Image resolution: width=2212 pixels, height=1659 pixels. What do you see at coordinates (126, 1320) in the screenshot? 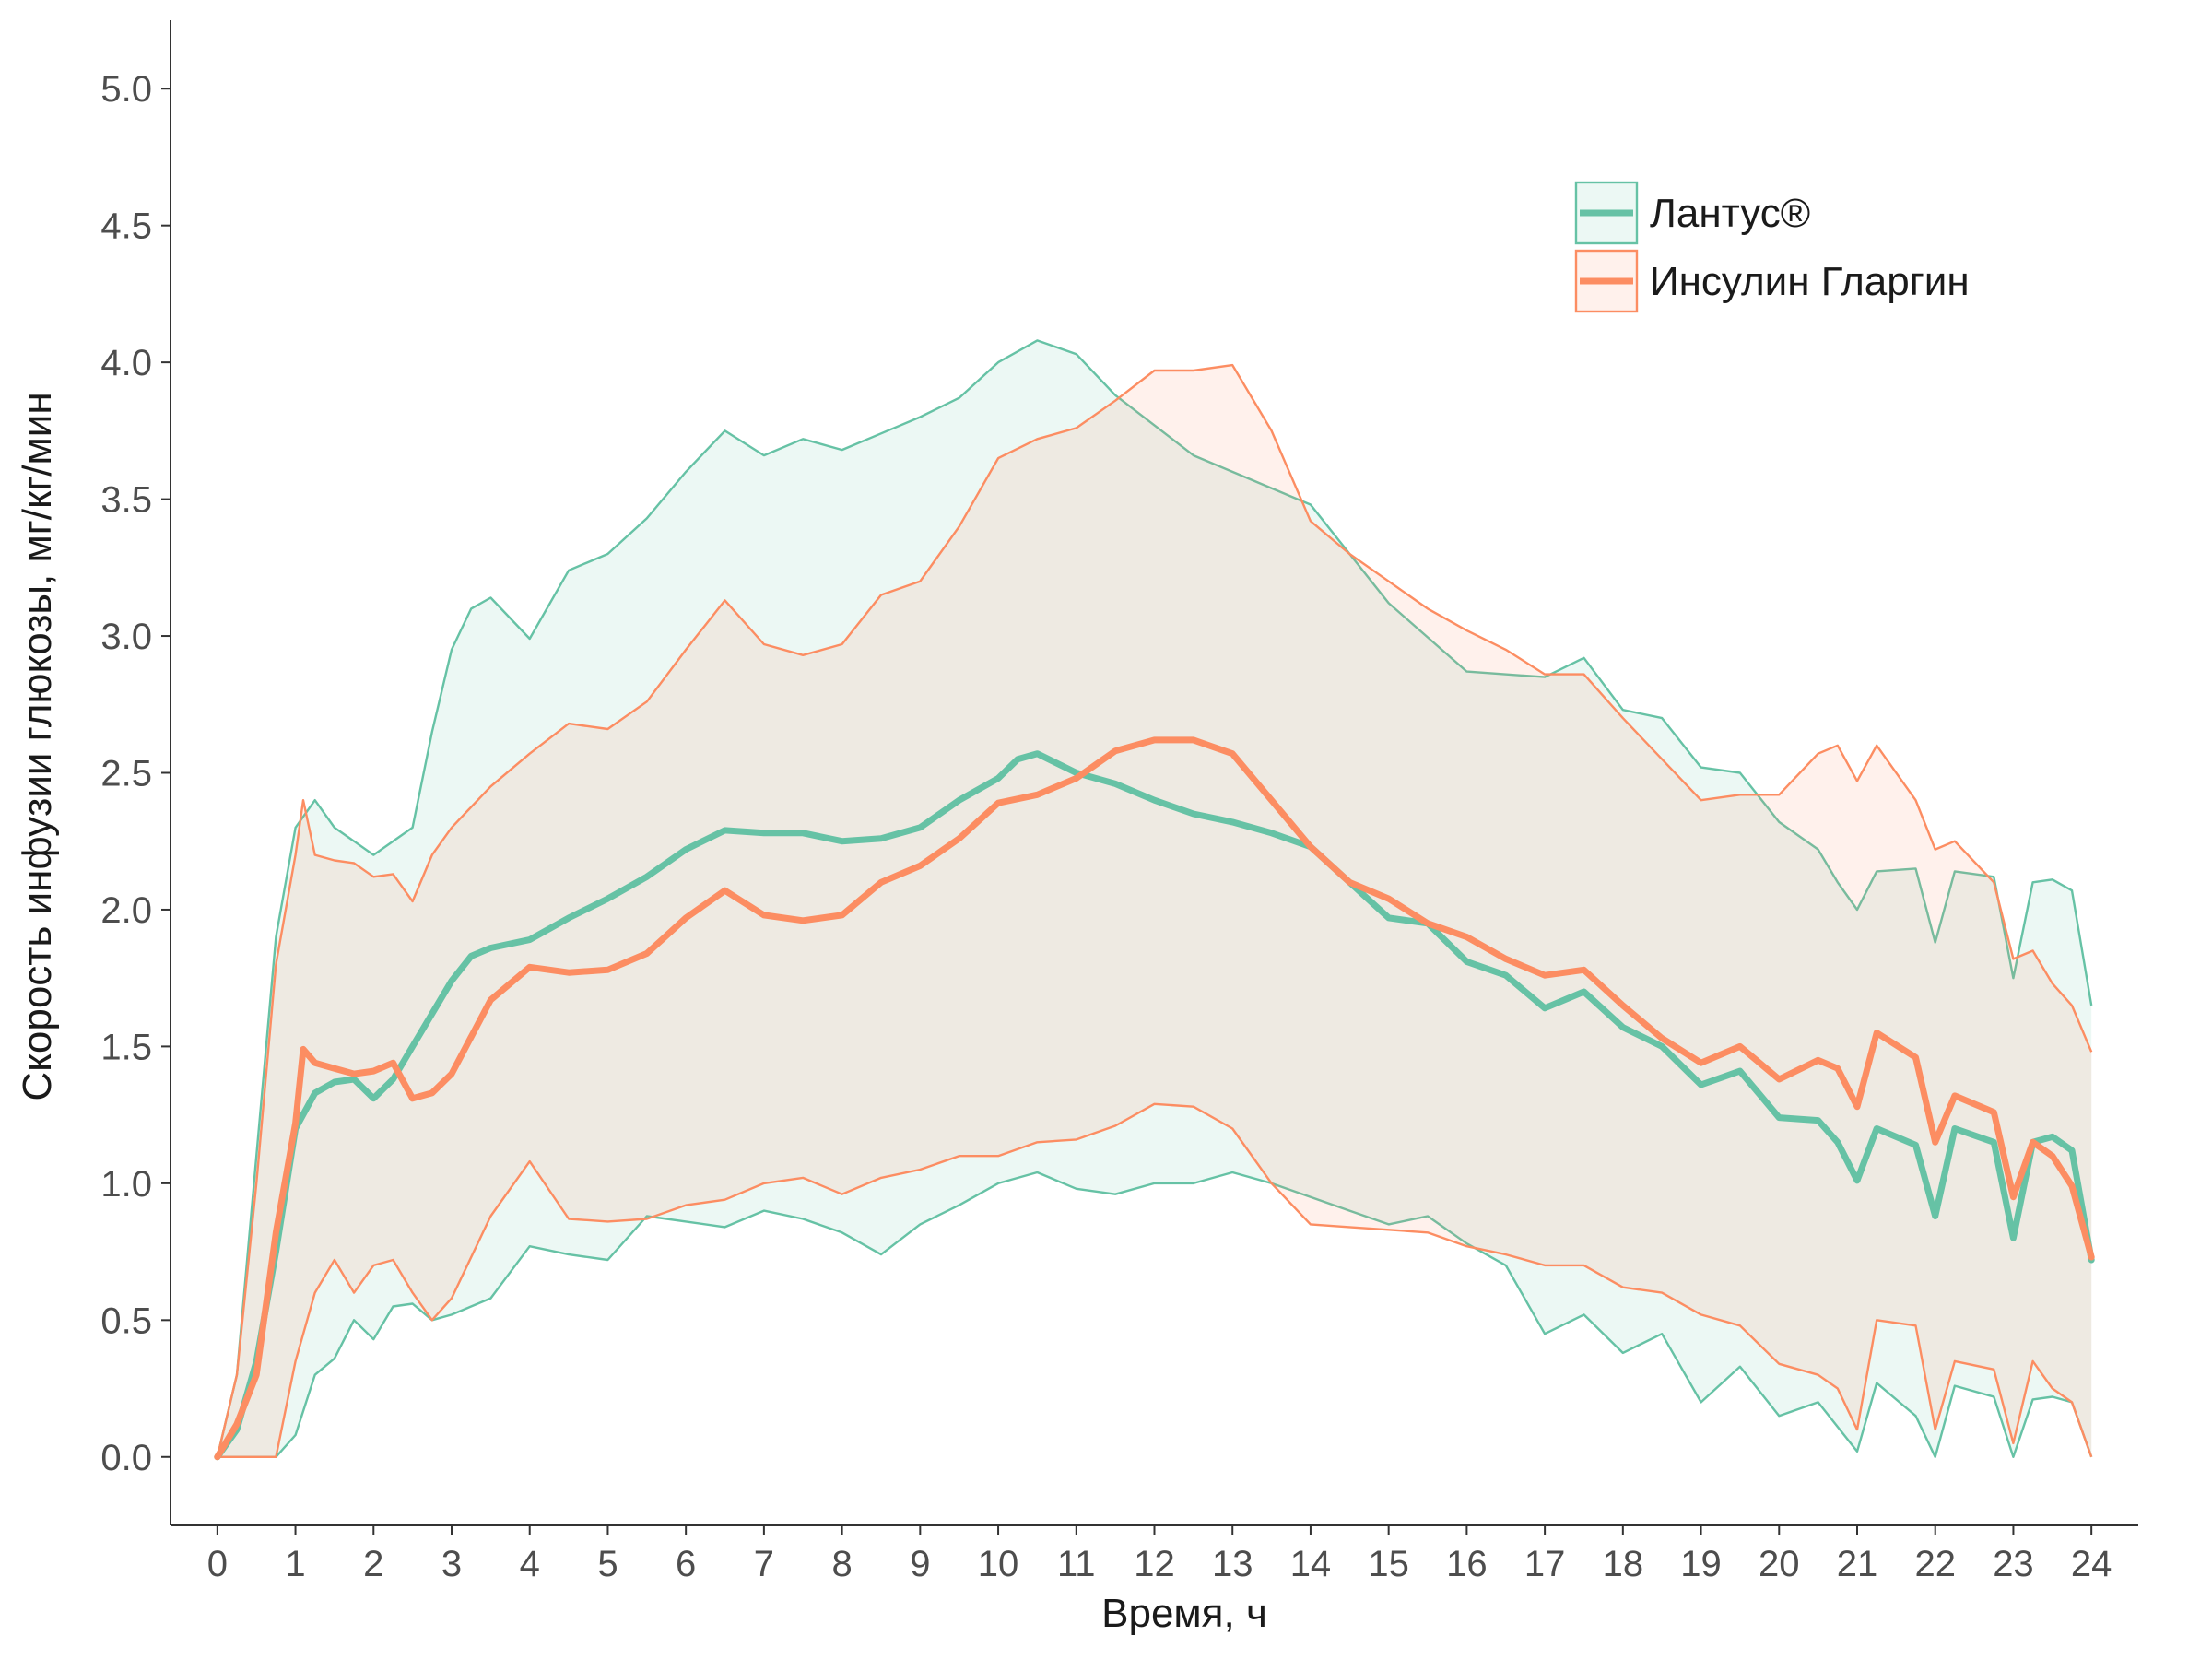
I see `y-tick-label: 0.5` at bounding box center [126, 1320].